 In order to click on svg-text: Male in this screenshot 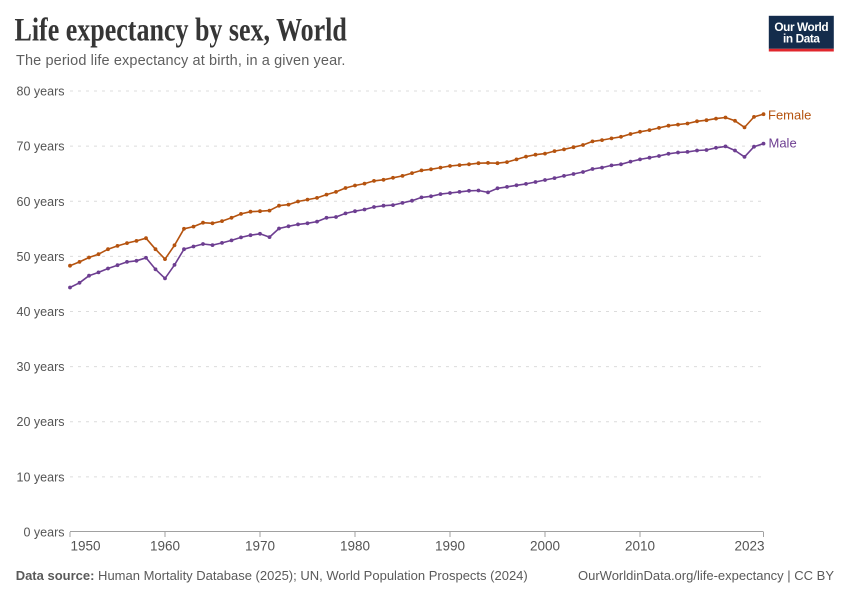, I will do `click(783, 143)`.